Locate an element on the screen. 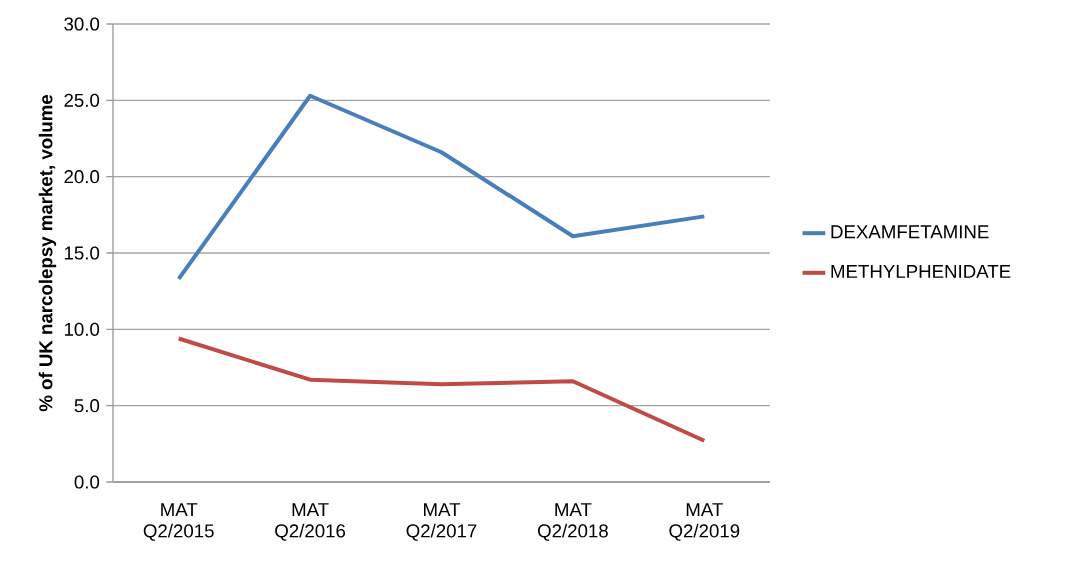  y-tick-label: 5.0 is located at coordinates (87, 406).